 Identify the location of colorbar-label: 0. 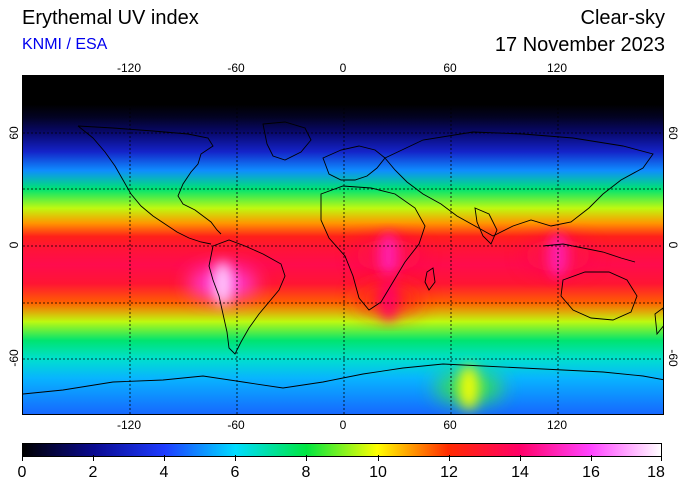
(22, 472).